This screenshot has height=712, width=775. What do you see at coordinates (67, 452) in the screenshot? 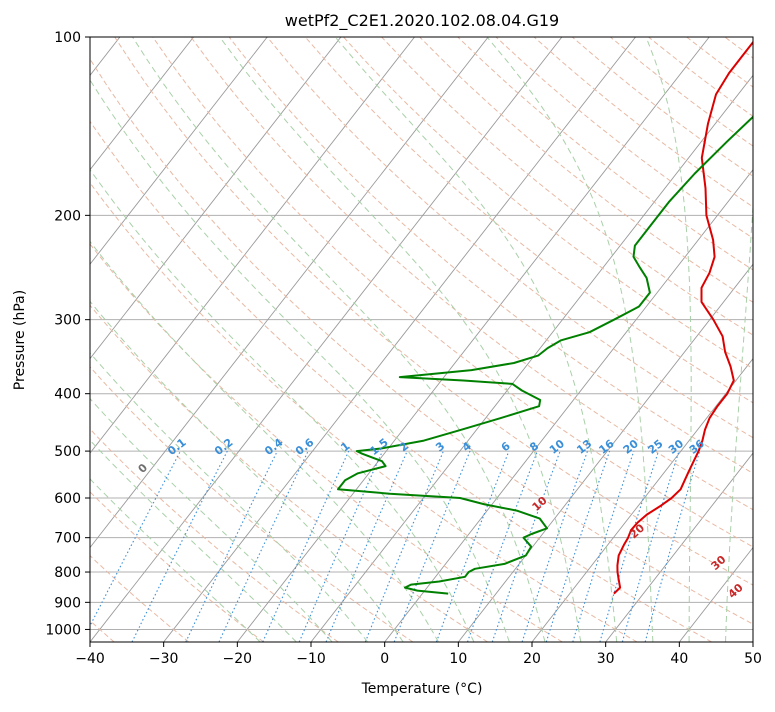
I see `y-tick-label: 500` at bounding box center [67, 452].